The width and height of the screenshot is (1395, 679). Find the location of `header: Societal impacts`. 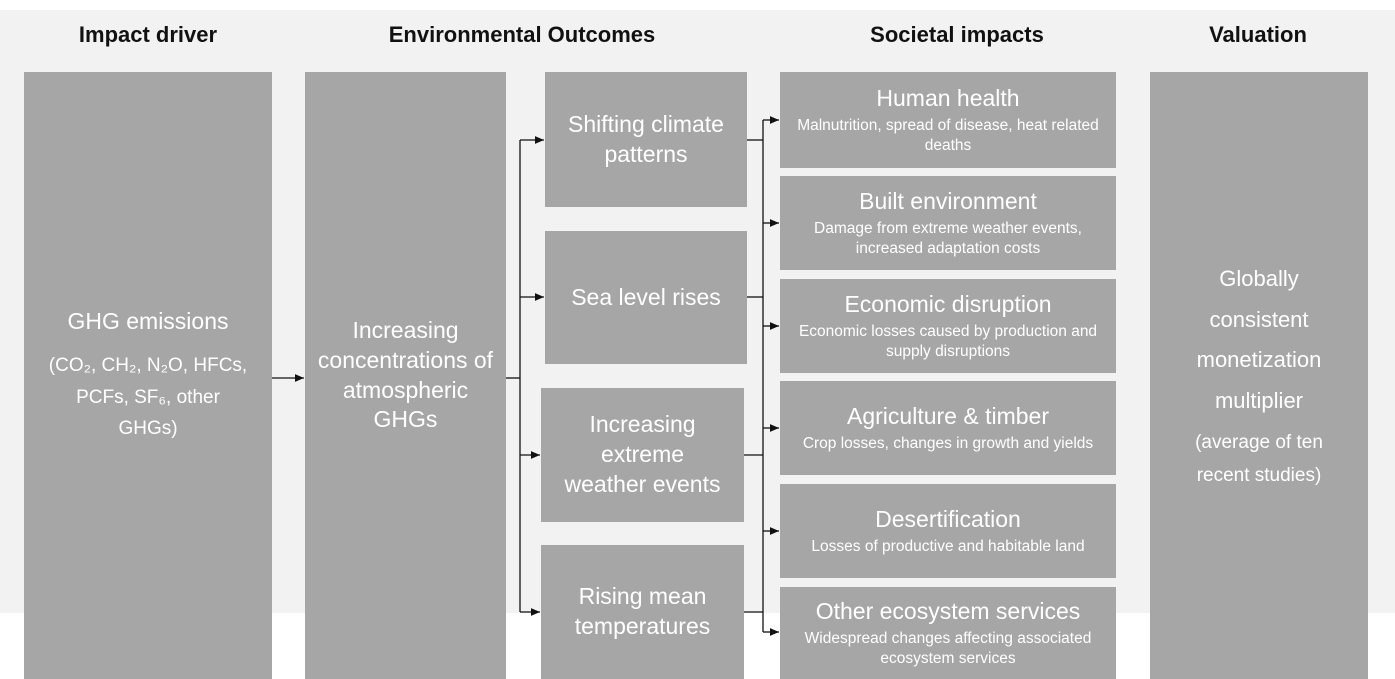

header: Societal impacts is located at coordinates (957, 34).